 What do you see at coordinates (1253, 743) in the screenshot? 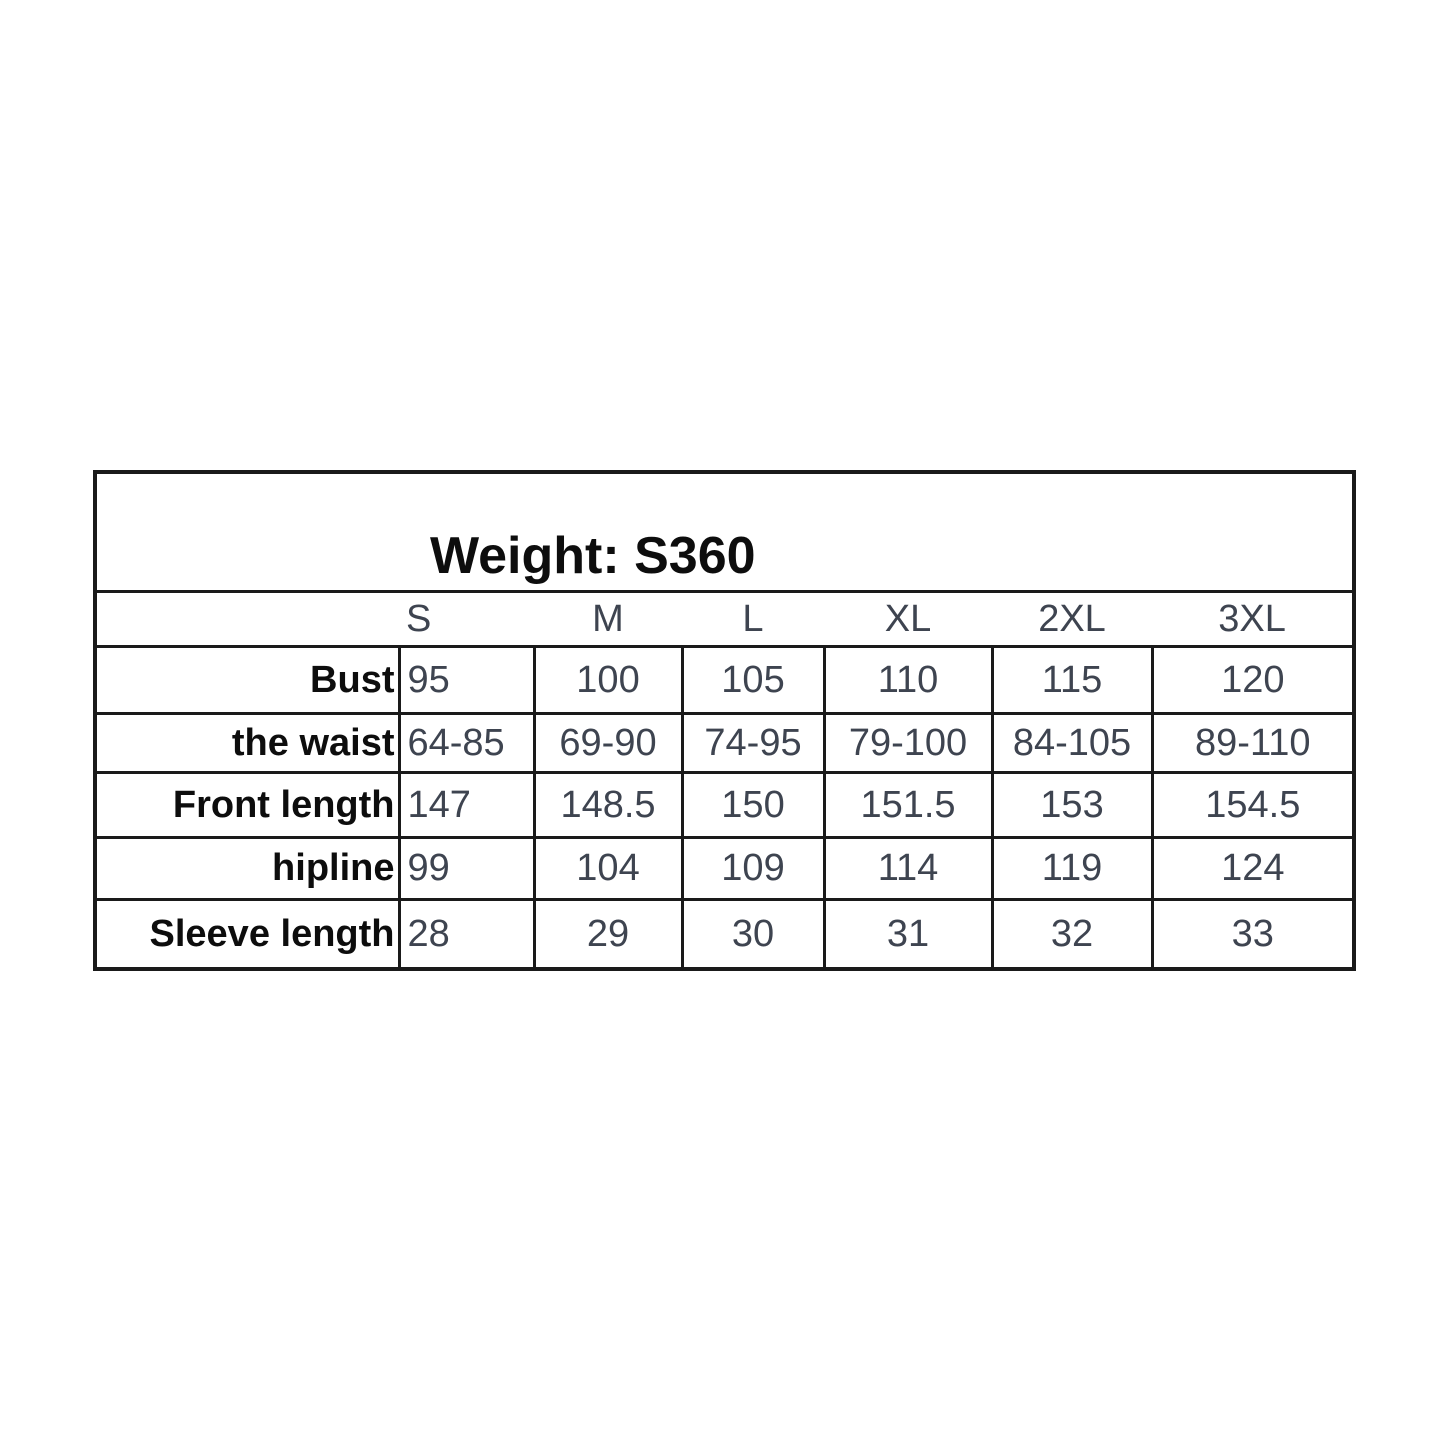
I see `cell-value: 89-110` at bounding box center [1253, 743].